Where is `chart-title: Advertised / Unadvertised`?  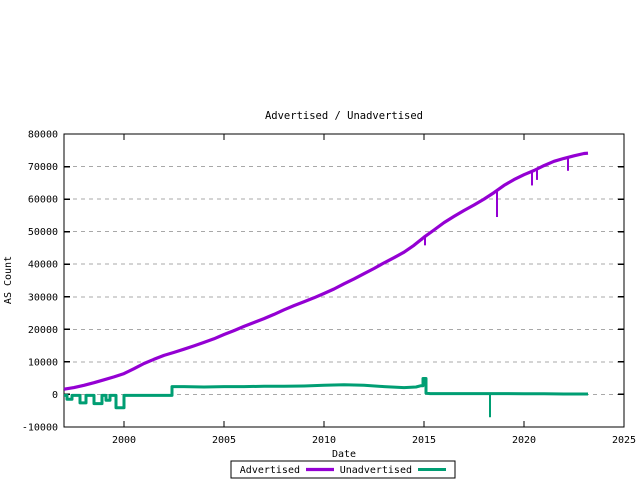 chart-title: Advertised / Unadvertised is located at coordinates (344, 116).